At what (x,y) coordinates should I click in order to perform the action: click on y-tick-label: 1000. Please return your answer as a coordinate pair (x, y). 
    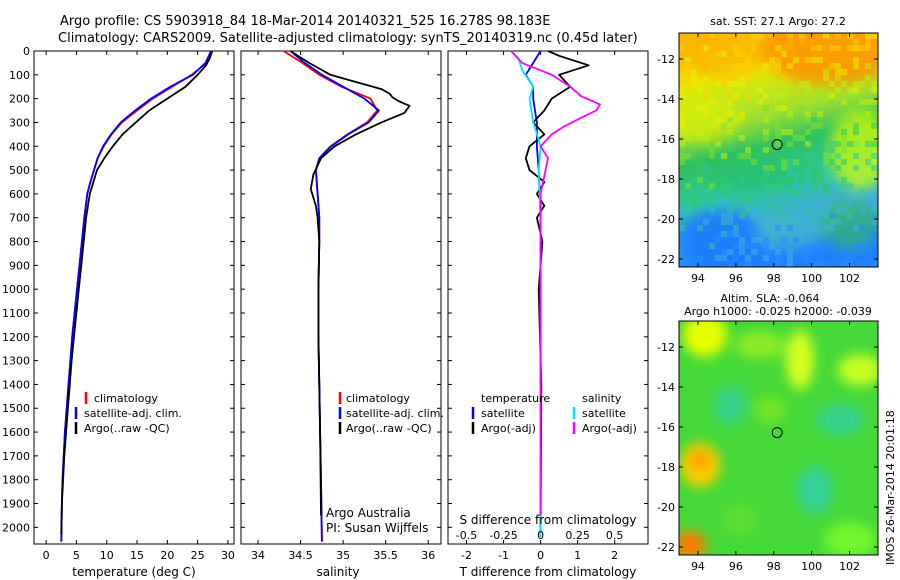
    Looking at the image, I should click on (16, 289).